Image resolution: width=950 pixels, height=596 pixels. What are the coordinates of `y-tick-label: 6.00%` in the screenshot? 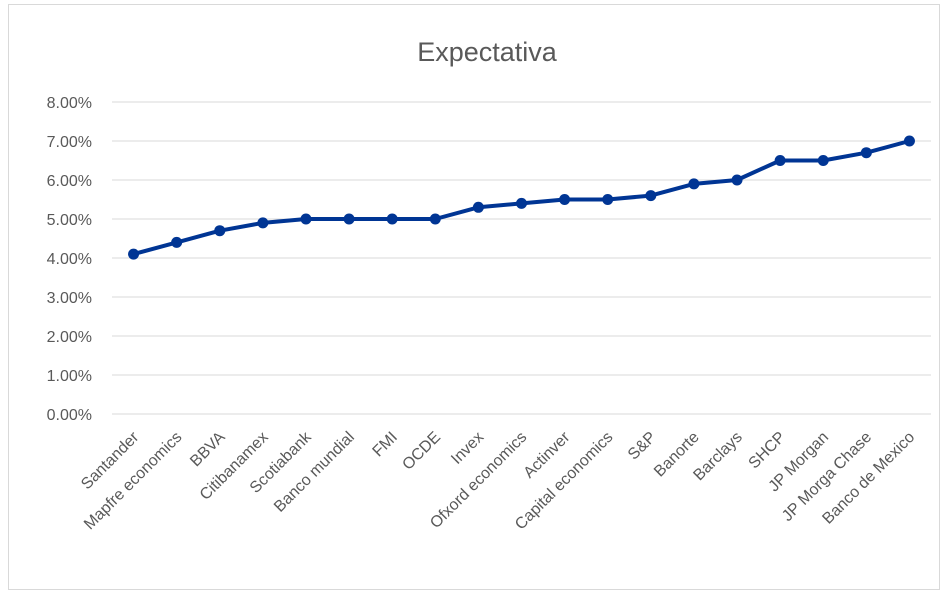 It's located at (69, 181).